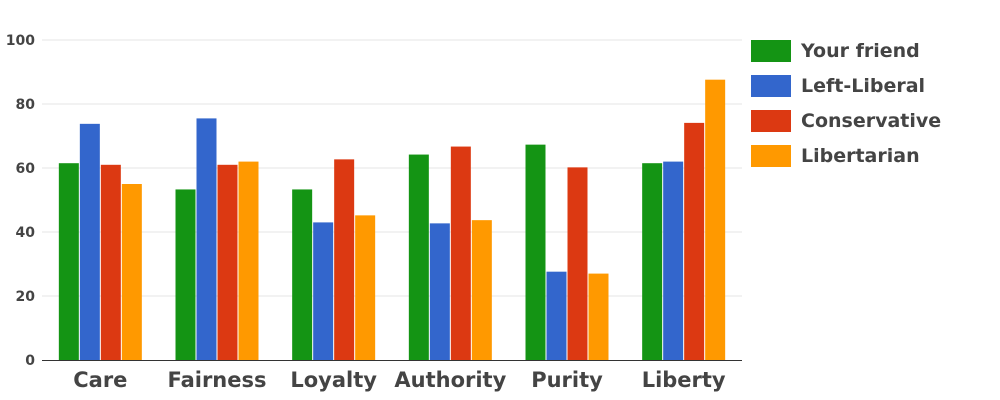 This screenshot has width=1000, height=400. Describe the element at coordinates (344, 259) in the screenshot. I see `bar-loyalty-conservative` at that location.